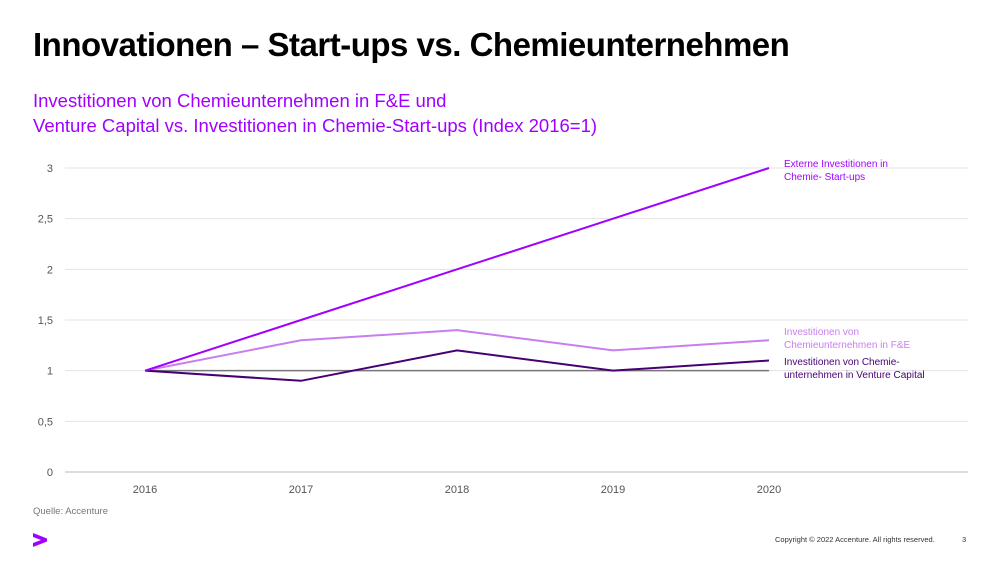 The width and height of the screenshot is (1000, 562). I want to click on y-tick-label: 0,5, so click(45, 422).